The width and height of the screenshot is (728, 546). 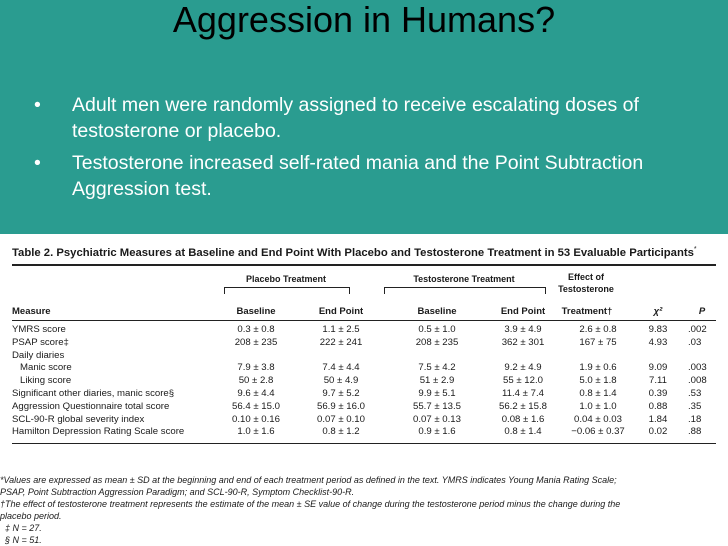 What do you see at coordinates (437, 406) in the screenshot?
I see `cell-testosterone-baseline: 55.7 ± 13.5` at bounding box center [437, 406].